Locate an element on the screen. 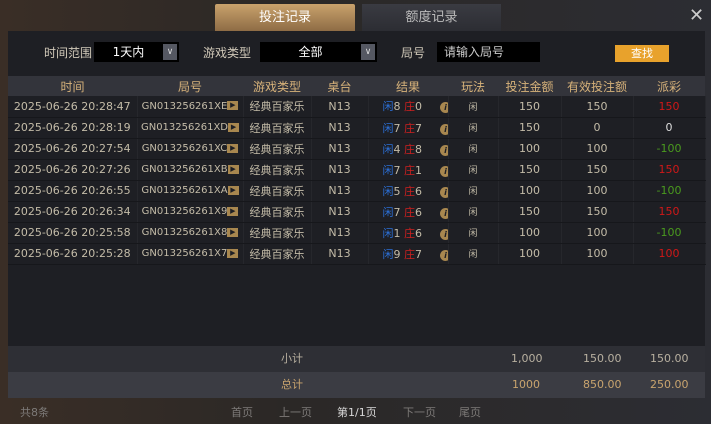 The image size is (711, 424). tab-bet-records: 投注记录 is located at coordinates (285, 17).